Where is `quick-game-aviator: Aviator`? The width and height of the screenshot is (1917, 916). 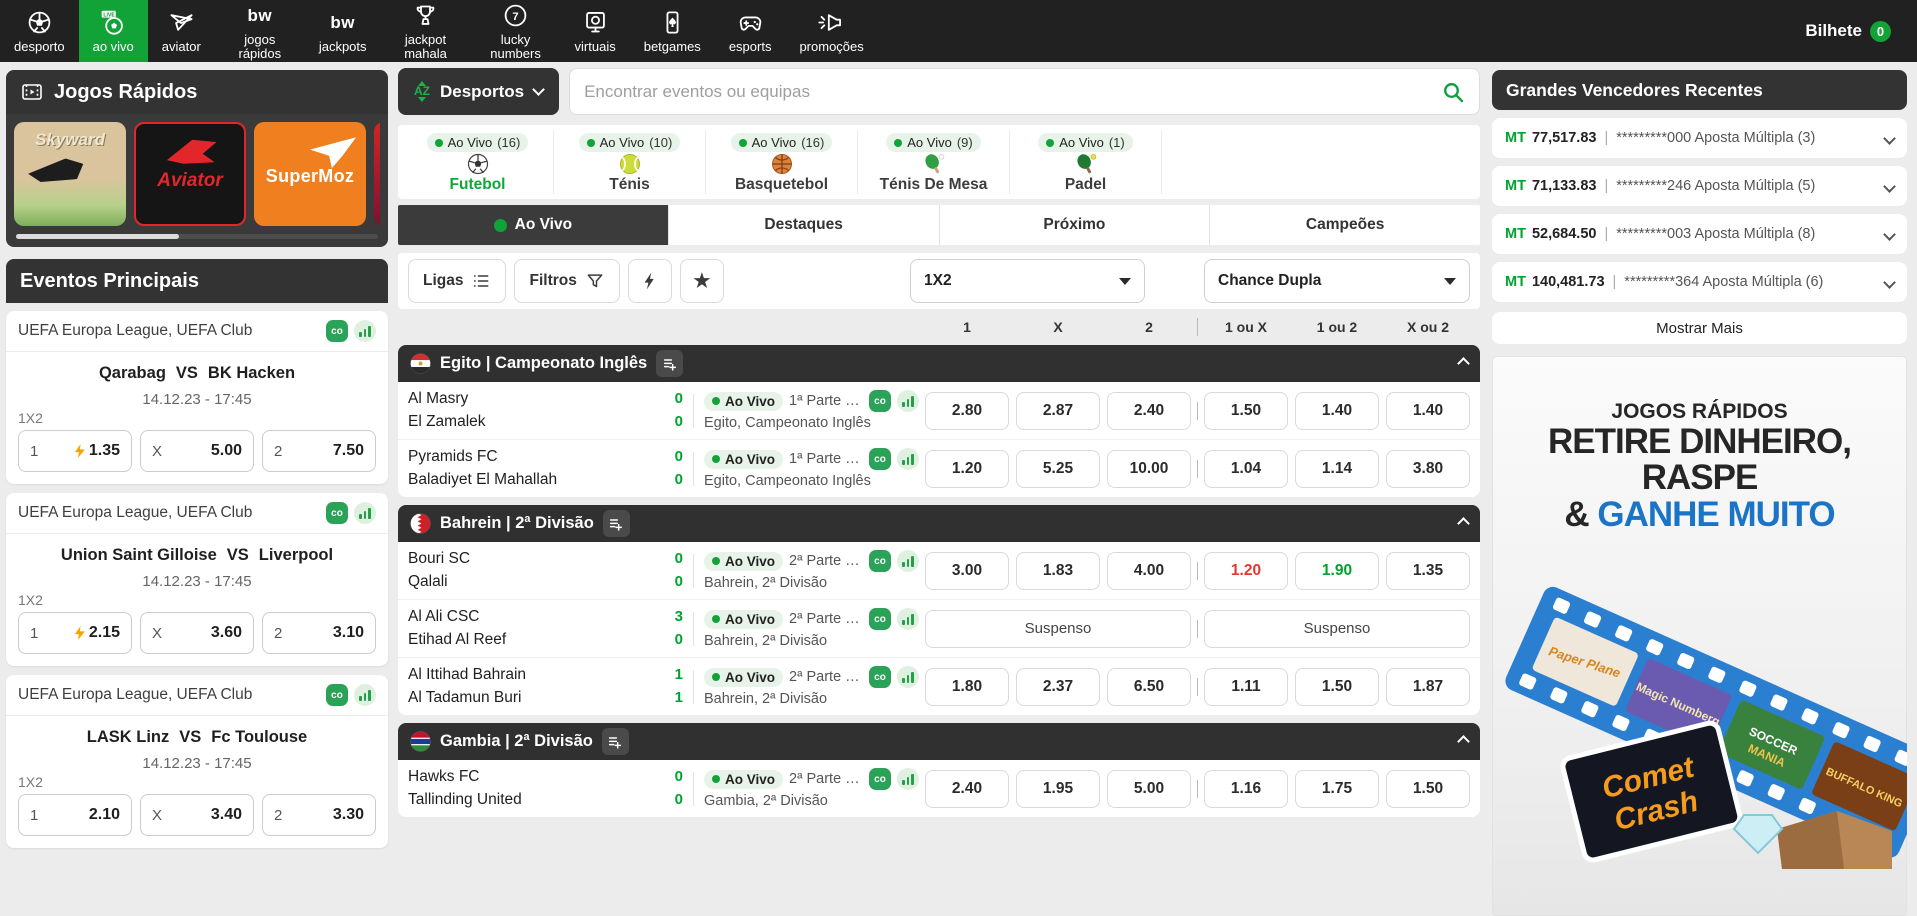
quick-game-aviator: Aviator is located at coordinates (190, 174).